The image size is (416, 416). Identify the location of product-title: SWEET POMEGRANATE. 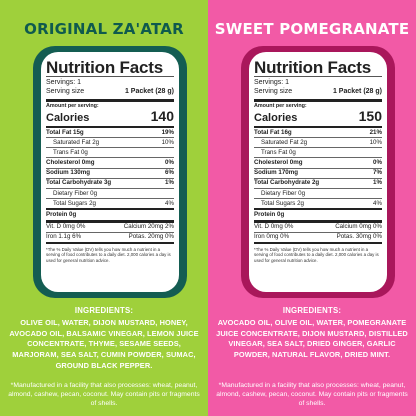
(312, 29).